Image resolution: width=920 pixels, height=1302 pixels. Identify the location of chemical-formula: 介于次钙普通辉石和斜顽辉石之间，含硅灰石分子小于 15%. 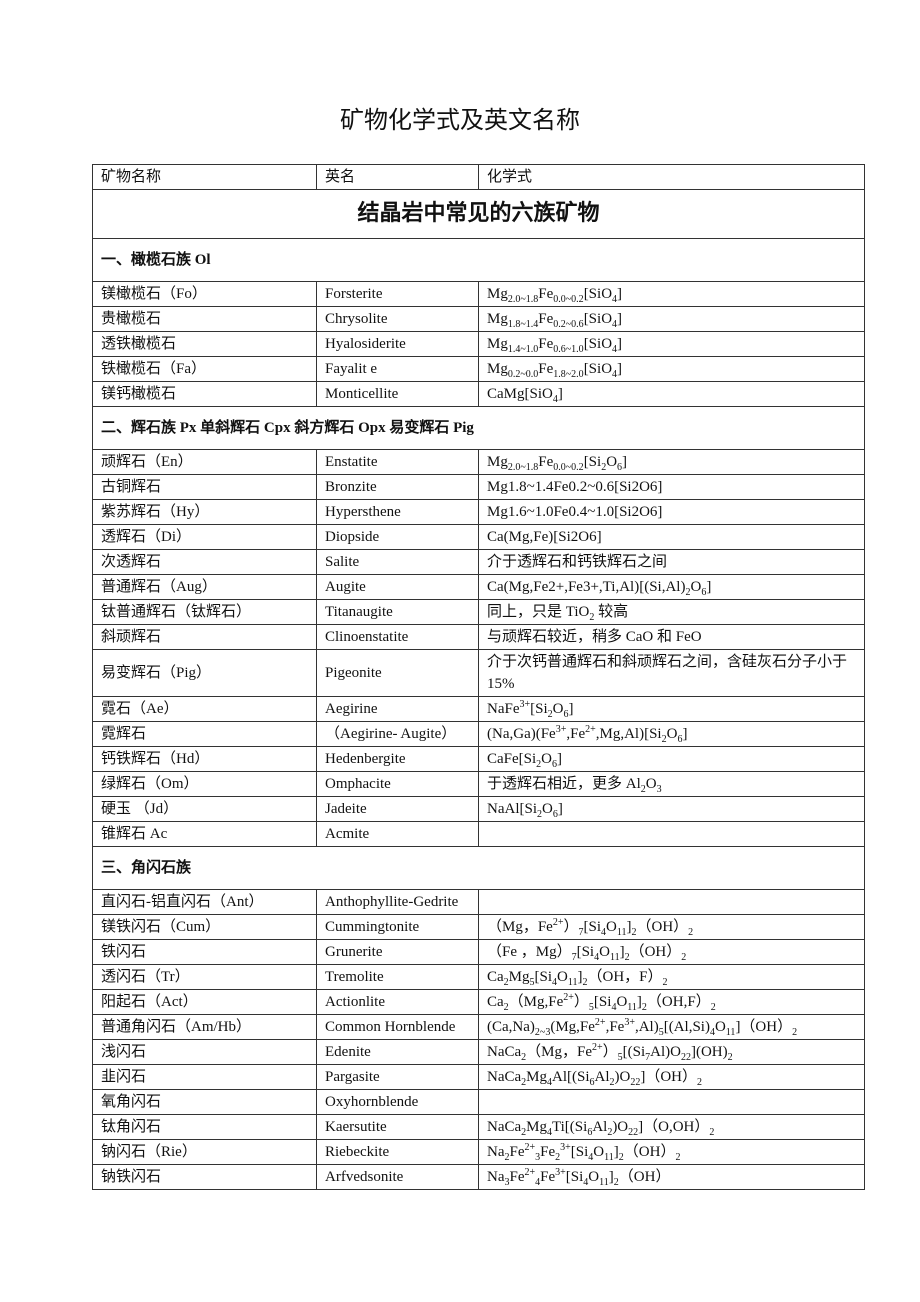
(671, 673).